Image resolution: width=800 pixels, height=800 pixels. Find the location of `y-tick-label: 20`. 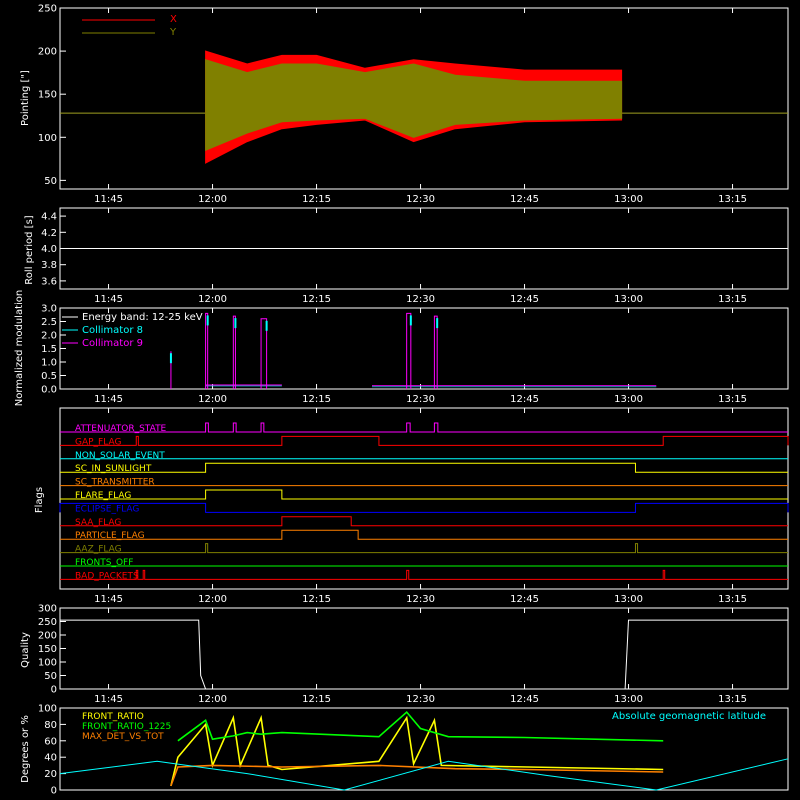

y-tick-label: 20 is located at coordinates (50, 774).